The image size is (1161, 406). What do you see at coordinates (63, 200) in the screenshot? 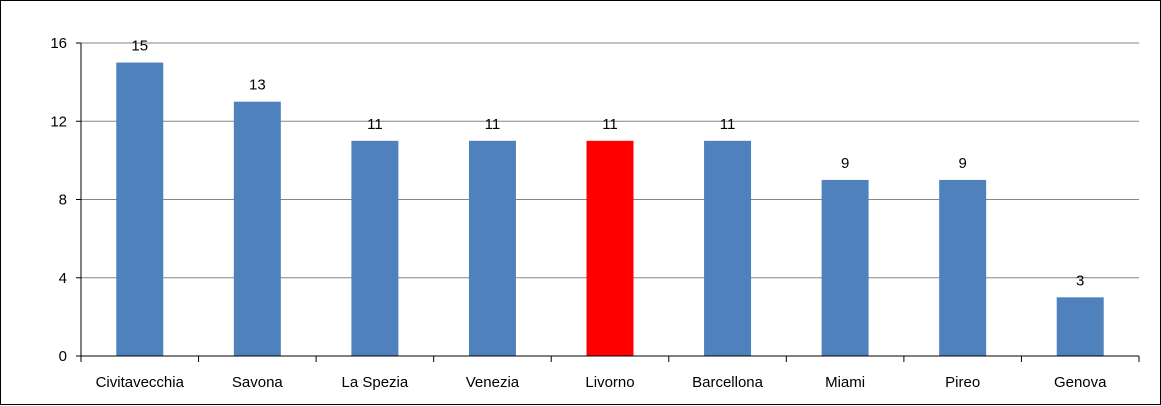
I see `y-tick-label-8: 8` at bounding box center [63, 200].